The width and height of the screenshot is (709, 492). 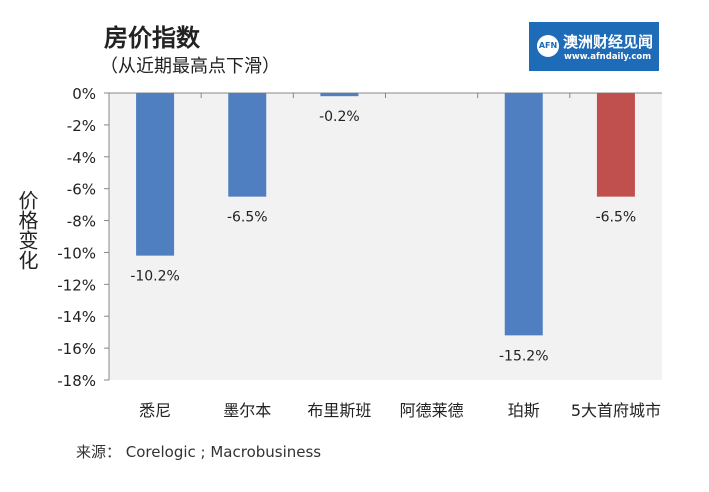 I want to click on afn-mark-icon: AFN, so click(x=548, y=46).